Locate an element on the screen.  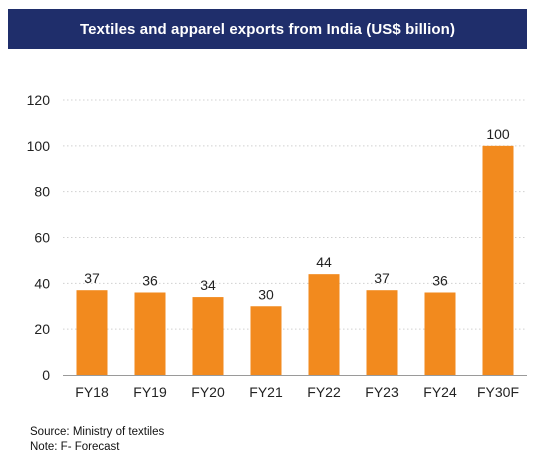
y-tick-label: 60 is located at coordinates (42, 238).